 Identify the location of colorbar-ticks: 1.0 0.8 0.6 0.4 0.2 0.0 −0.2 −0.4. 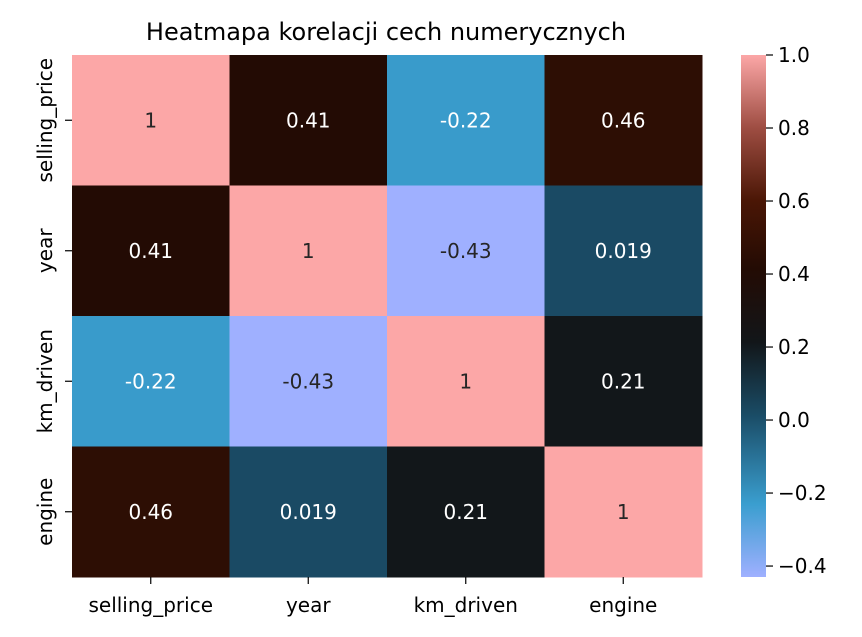
(796, 310).